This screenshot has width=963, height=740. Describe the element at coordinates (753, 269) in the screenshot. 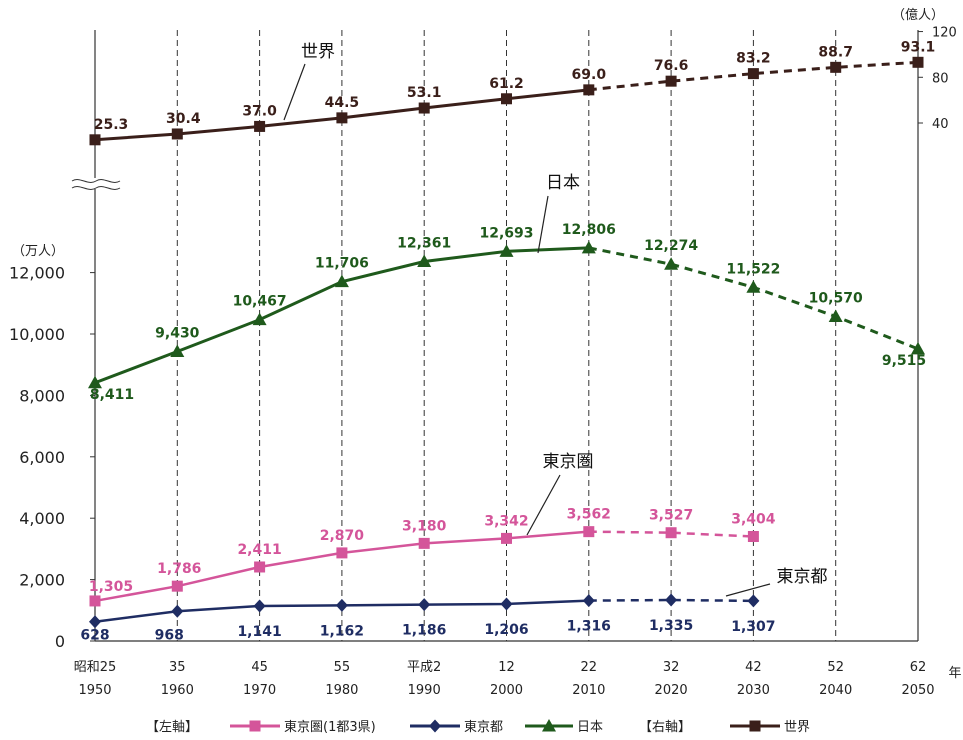

I see `data-label-japan: 11,522` at that location.